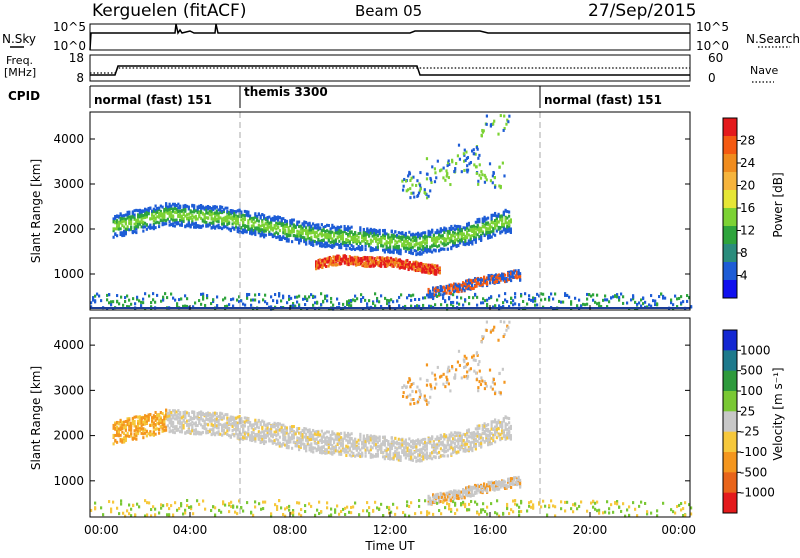 Image resolution: width=800 pixels, height=558 pixels. I want to click on cpid-label: CPID, so click(24, 96).